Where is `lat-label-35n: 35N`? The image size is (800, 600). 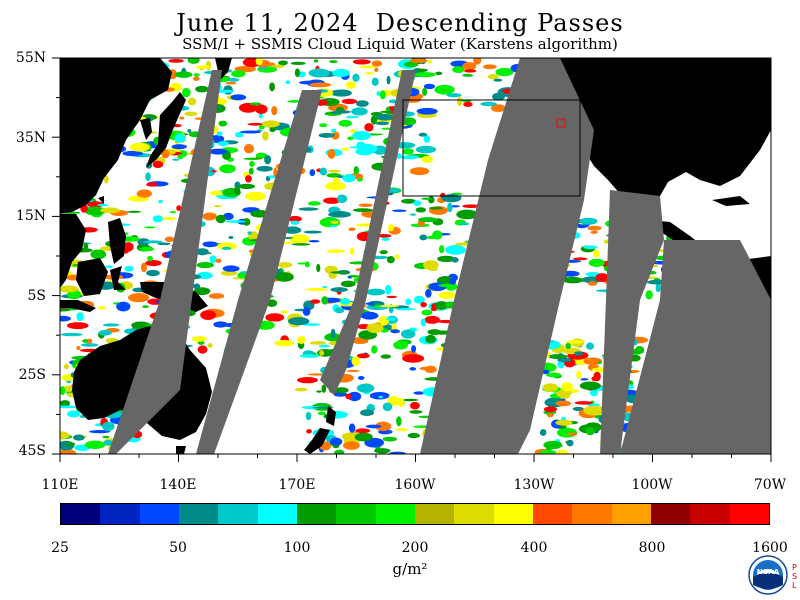
lat-label-35n: 35N is located at coordinates (30, 138).